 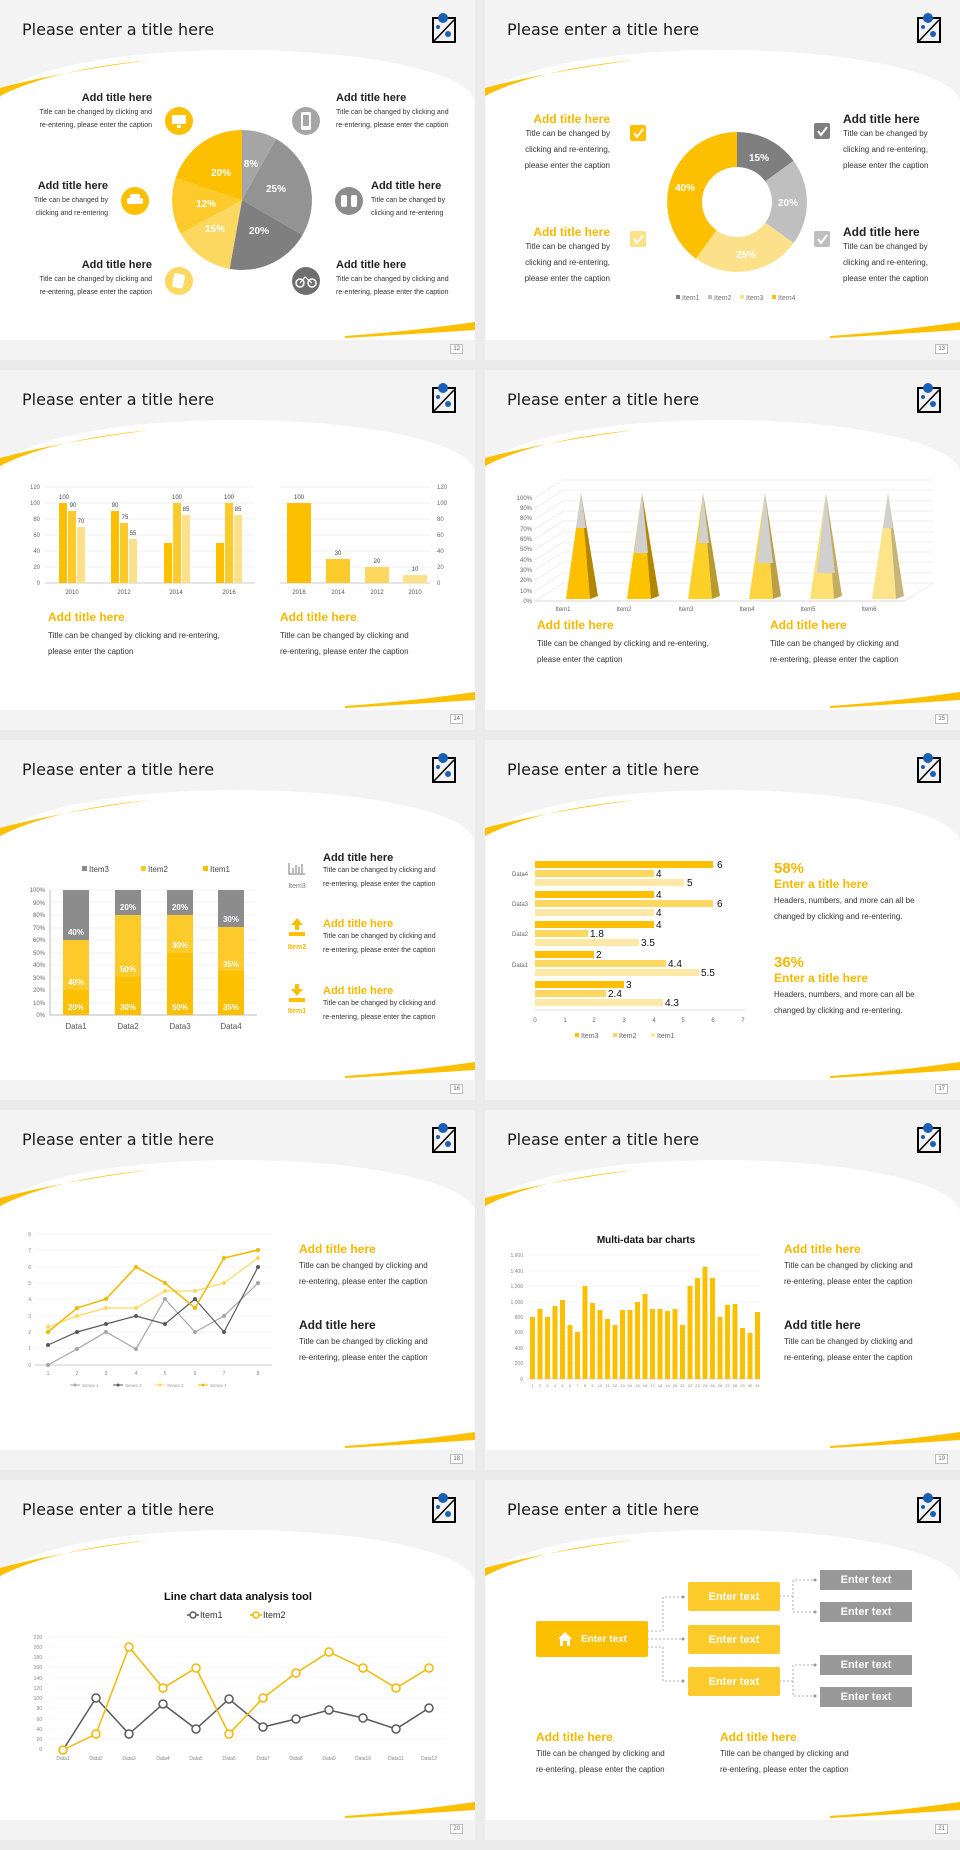 I want to click on svg-text: 30, so click(x=338, y=554).